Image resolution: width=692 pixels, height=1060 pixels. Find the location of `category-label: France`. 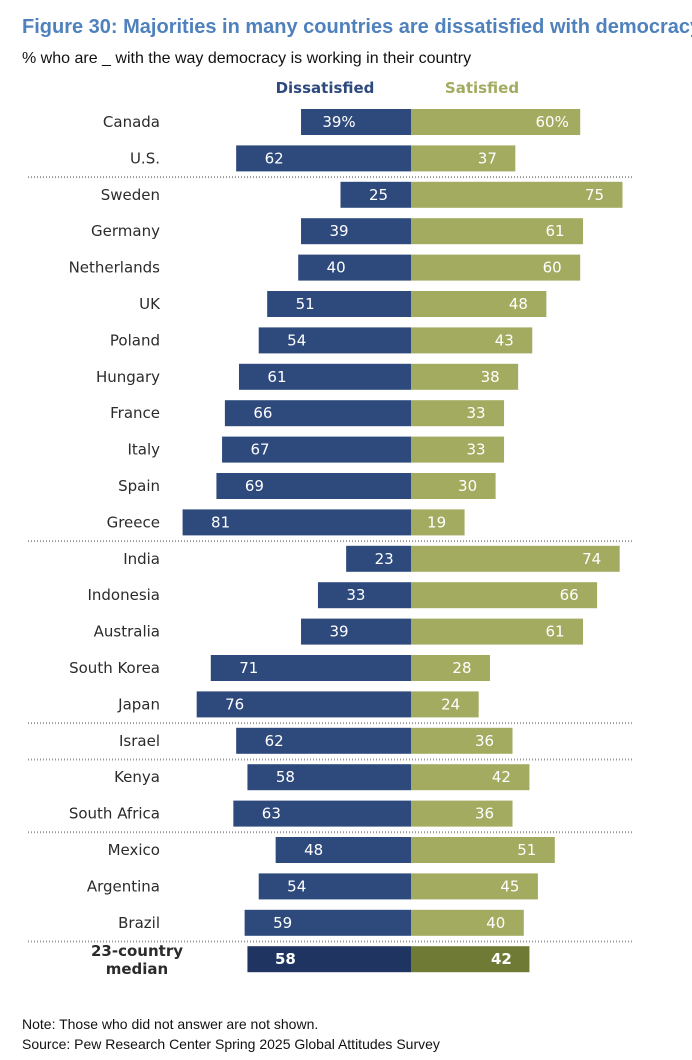

category-label: France is located at coordinates (135, 413).